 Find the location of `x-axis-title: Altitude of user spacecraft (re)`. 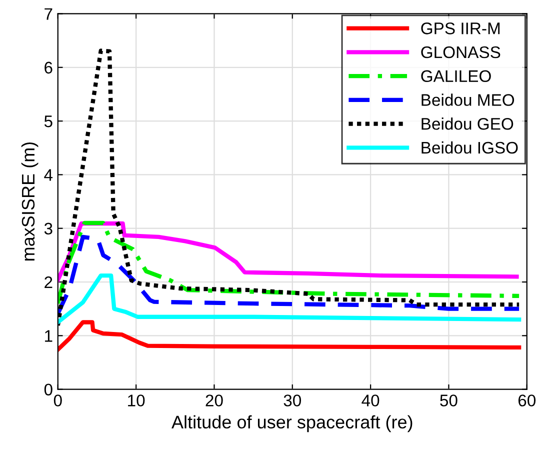

x-axis-title: Altitude of user spacecraft (re) is located at coordinates (292, 423).